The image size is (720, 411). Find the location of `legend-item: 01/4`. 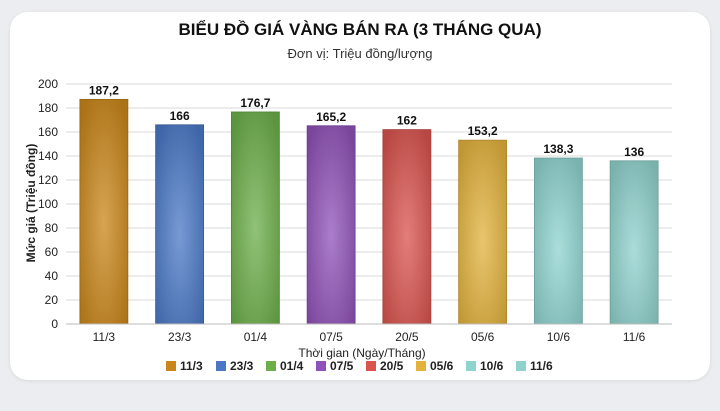

legend-item: 01/4 is located at coordinates (285, 366).